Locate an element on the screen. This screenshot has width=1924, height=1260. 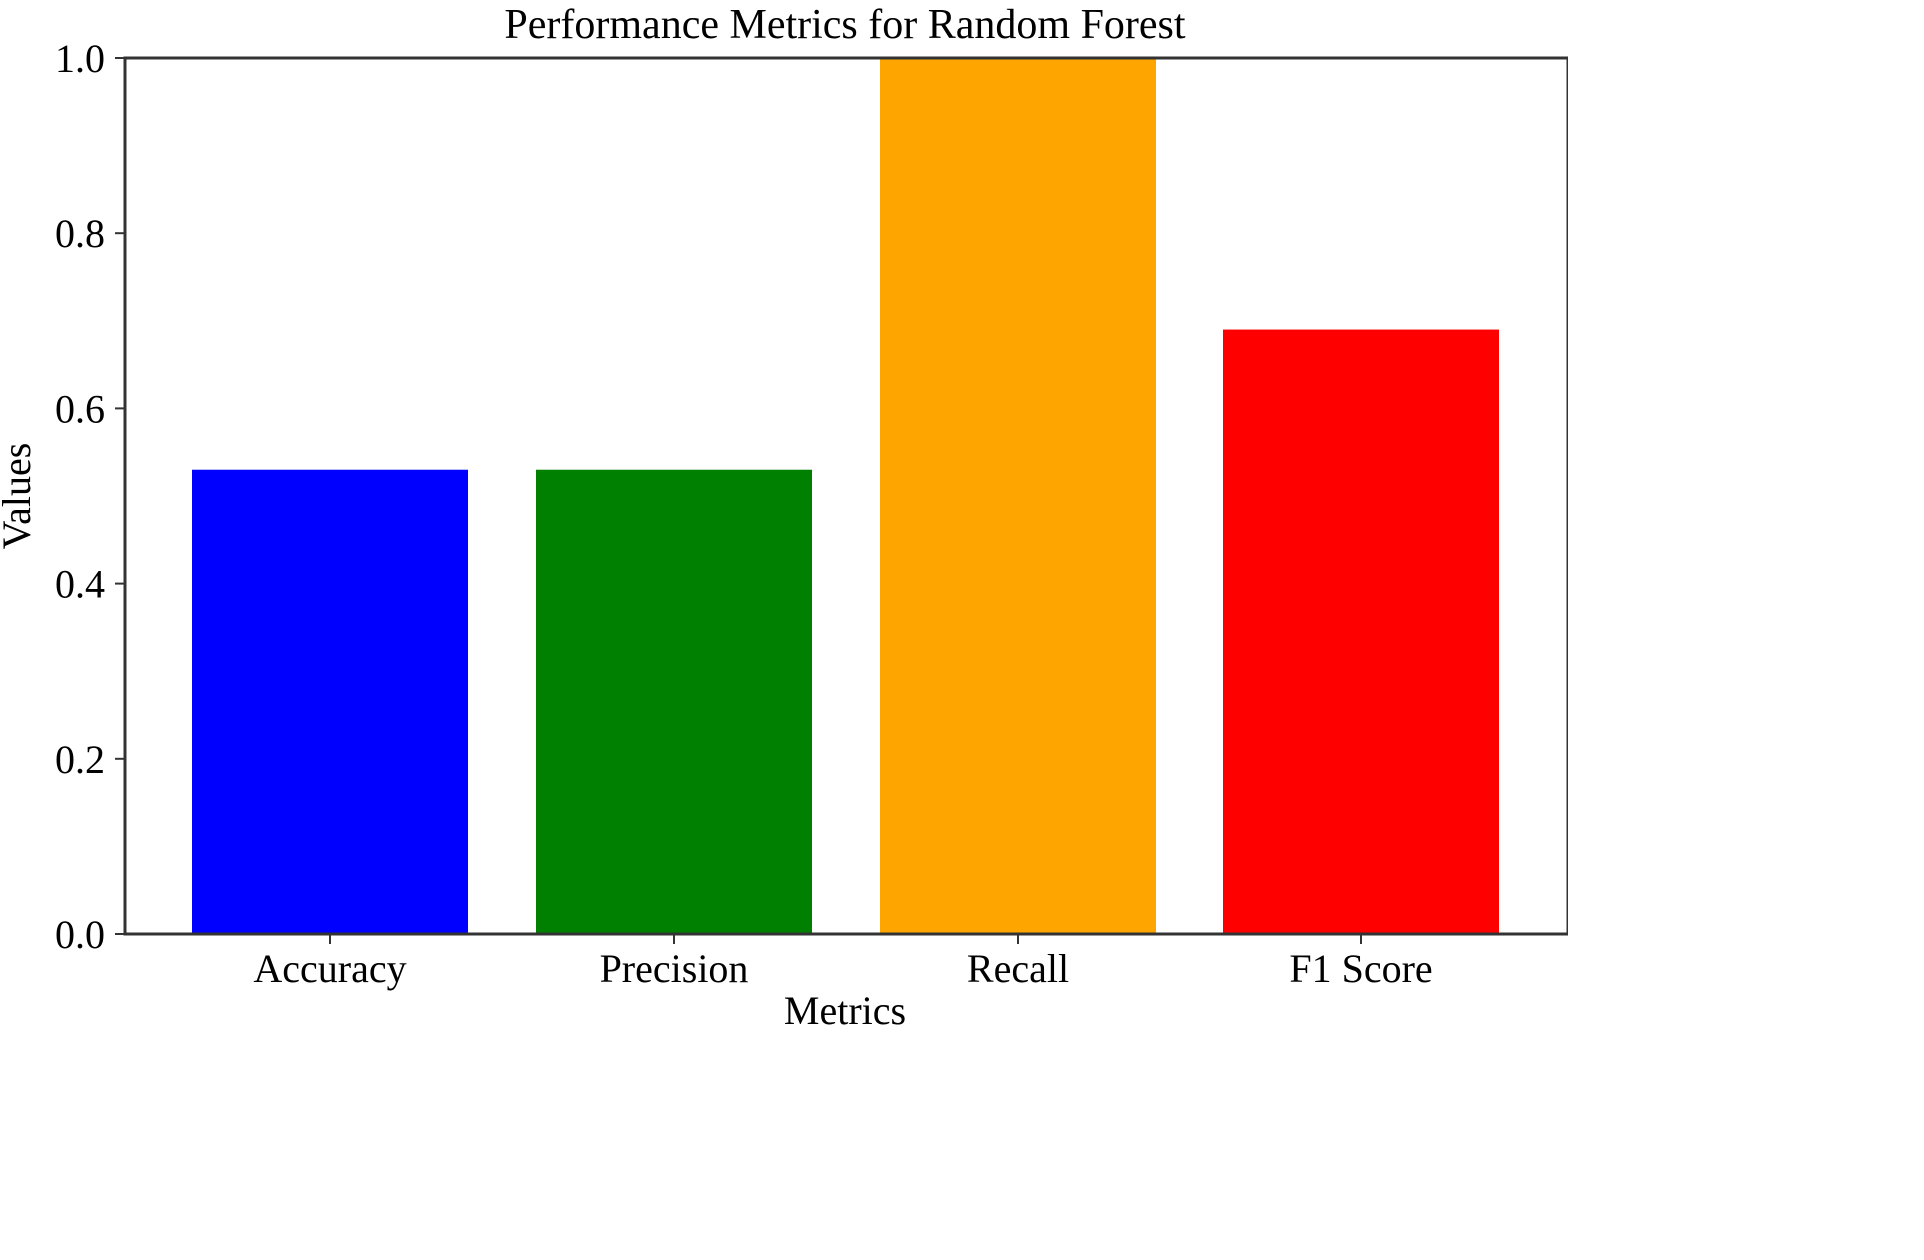
x-tick-label: Precision is located at coordinates (674, 968).